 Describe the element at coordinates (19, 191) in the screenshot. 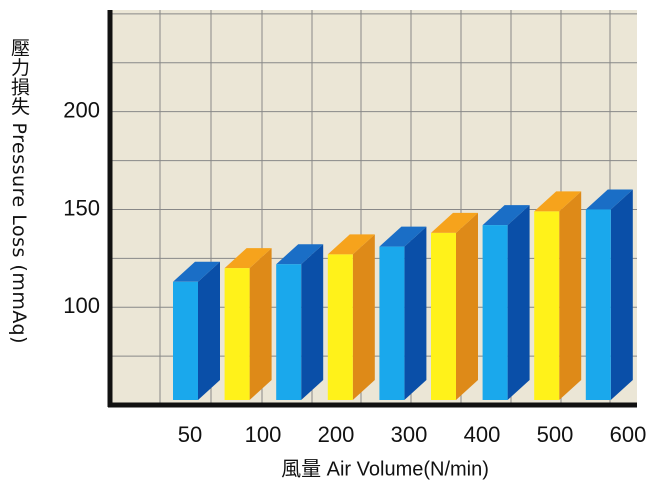

I see `y-axis-title: 壓力損失 Pressure Loss (mmAq)` at that location.